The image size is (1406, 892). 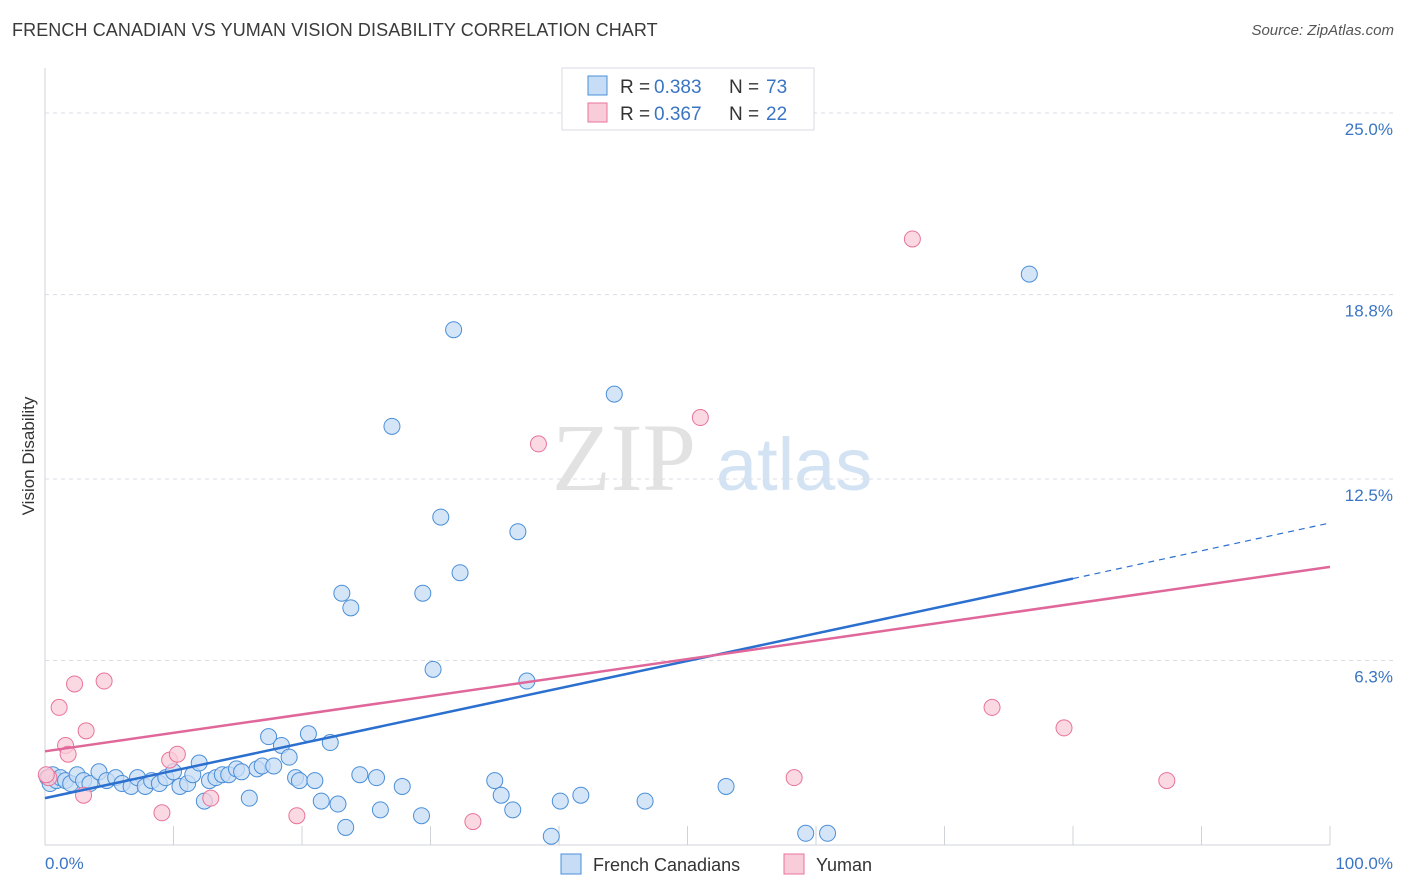 What do you see at coordinates (1373, 677) in the screenshot?
I see `y-tick-label: 6.3%` at bounding box center [1373, 677].